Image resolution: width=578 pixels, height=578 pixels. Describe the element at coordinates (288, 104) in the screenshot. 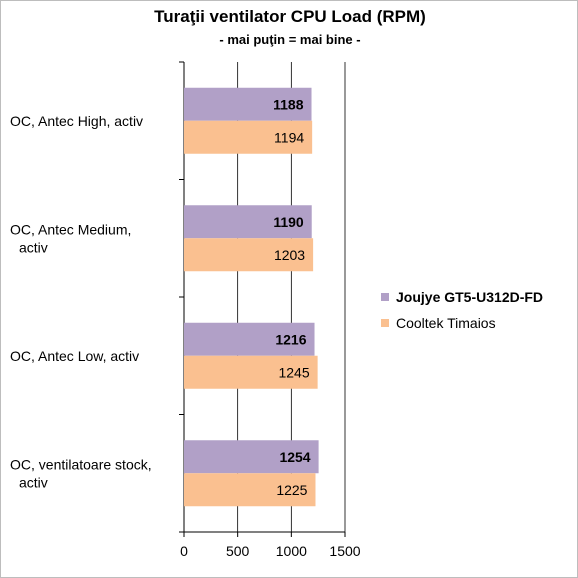

I see `data-label-1-1: 1188` at that location.